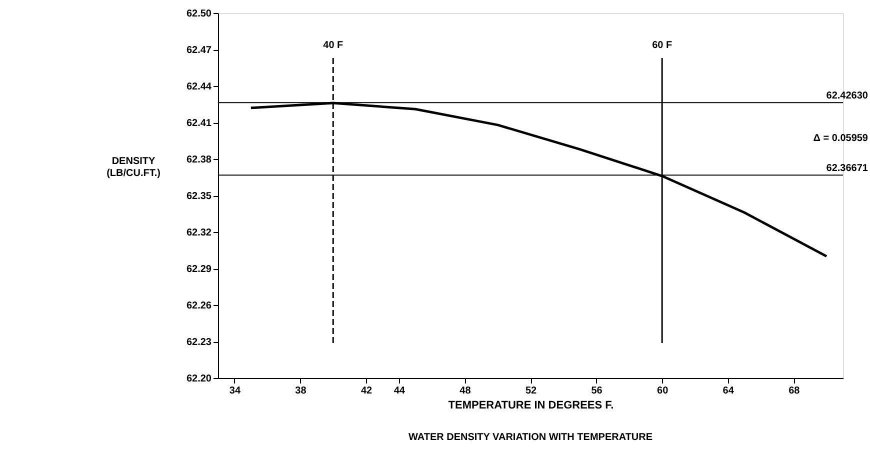 Image resolution: width=870 pixels, height=457 pixels. What do you see at coordinates (199, 342) in the screenshot?
I see `y-tick-label: 62.23` at bounding box center [199, 342].